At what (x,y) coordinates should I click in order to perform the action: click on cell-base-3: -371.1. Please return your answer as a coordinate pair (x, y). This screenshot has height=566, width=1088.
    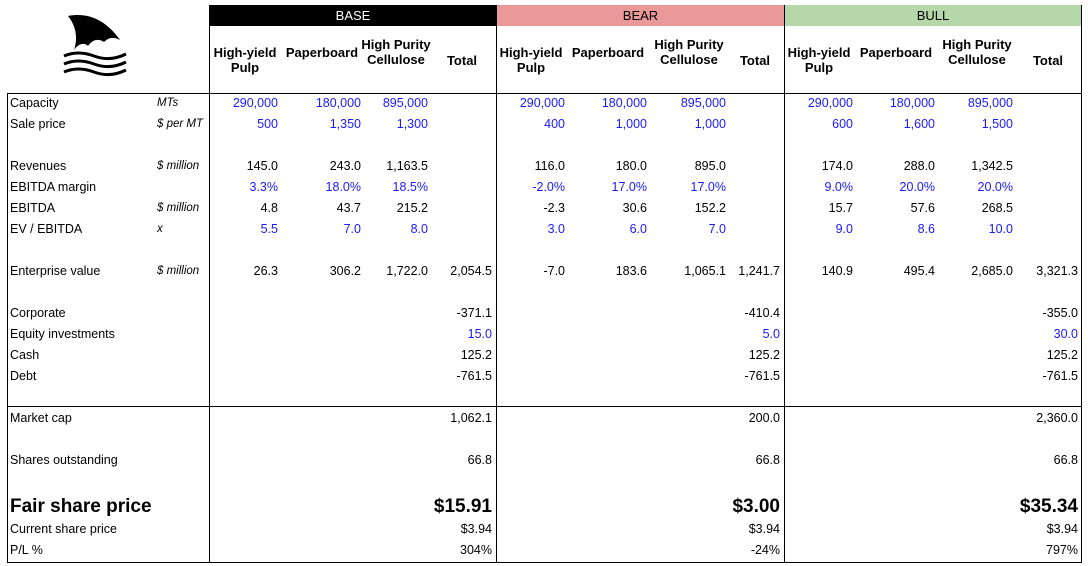
    Looking at the image, I should click on (474, 313).